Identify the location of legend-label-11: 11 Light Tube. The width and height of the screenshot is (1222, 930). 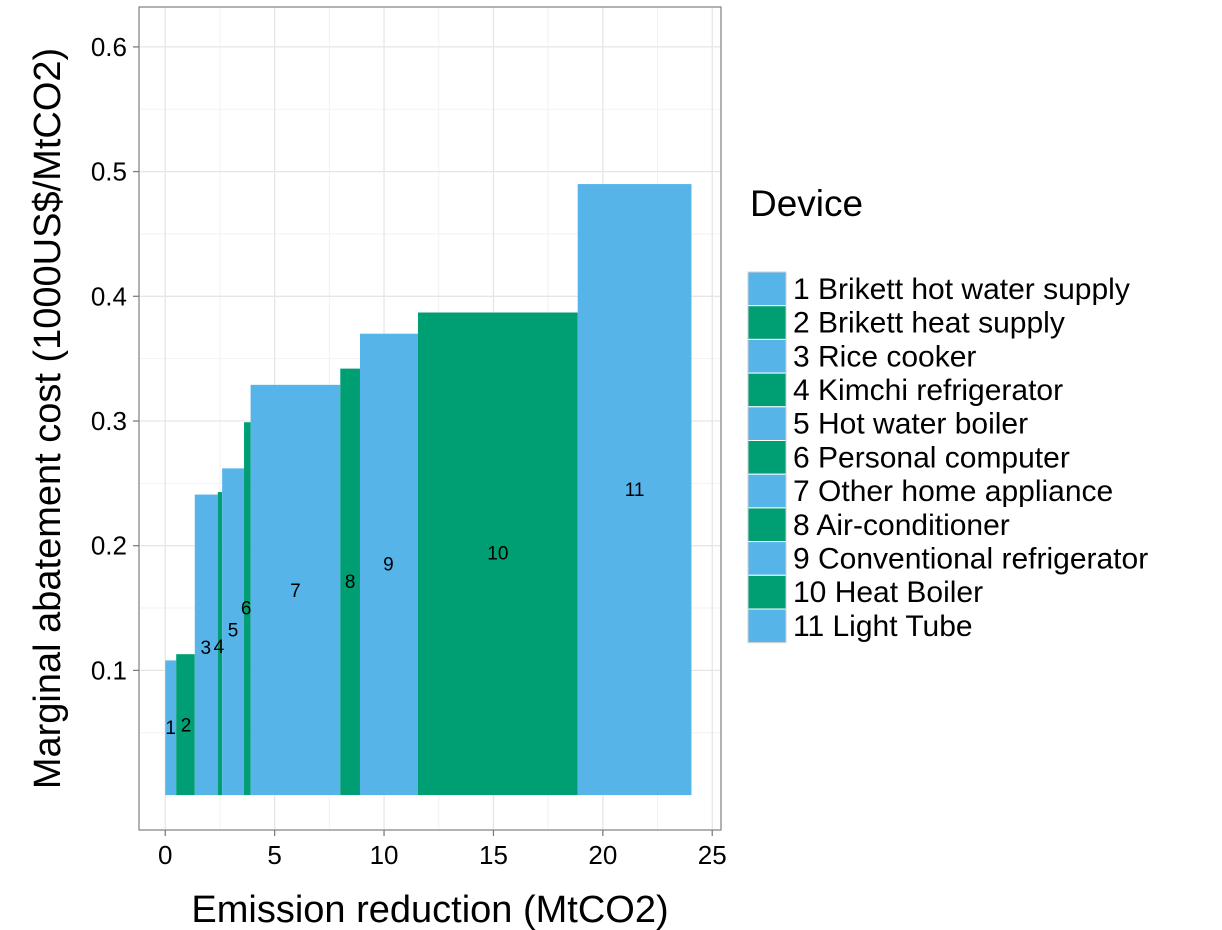
(883, 626).